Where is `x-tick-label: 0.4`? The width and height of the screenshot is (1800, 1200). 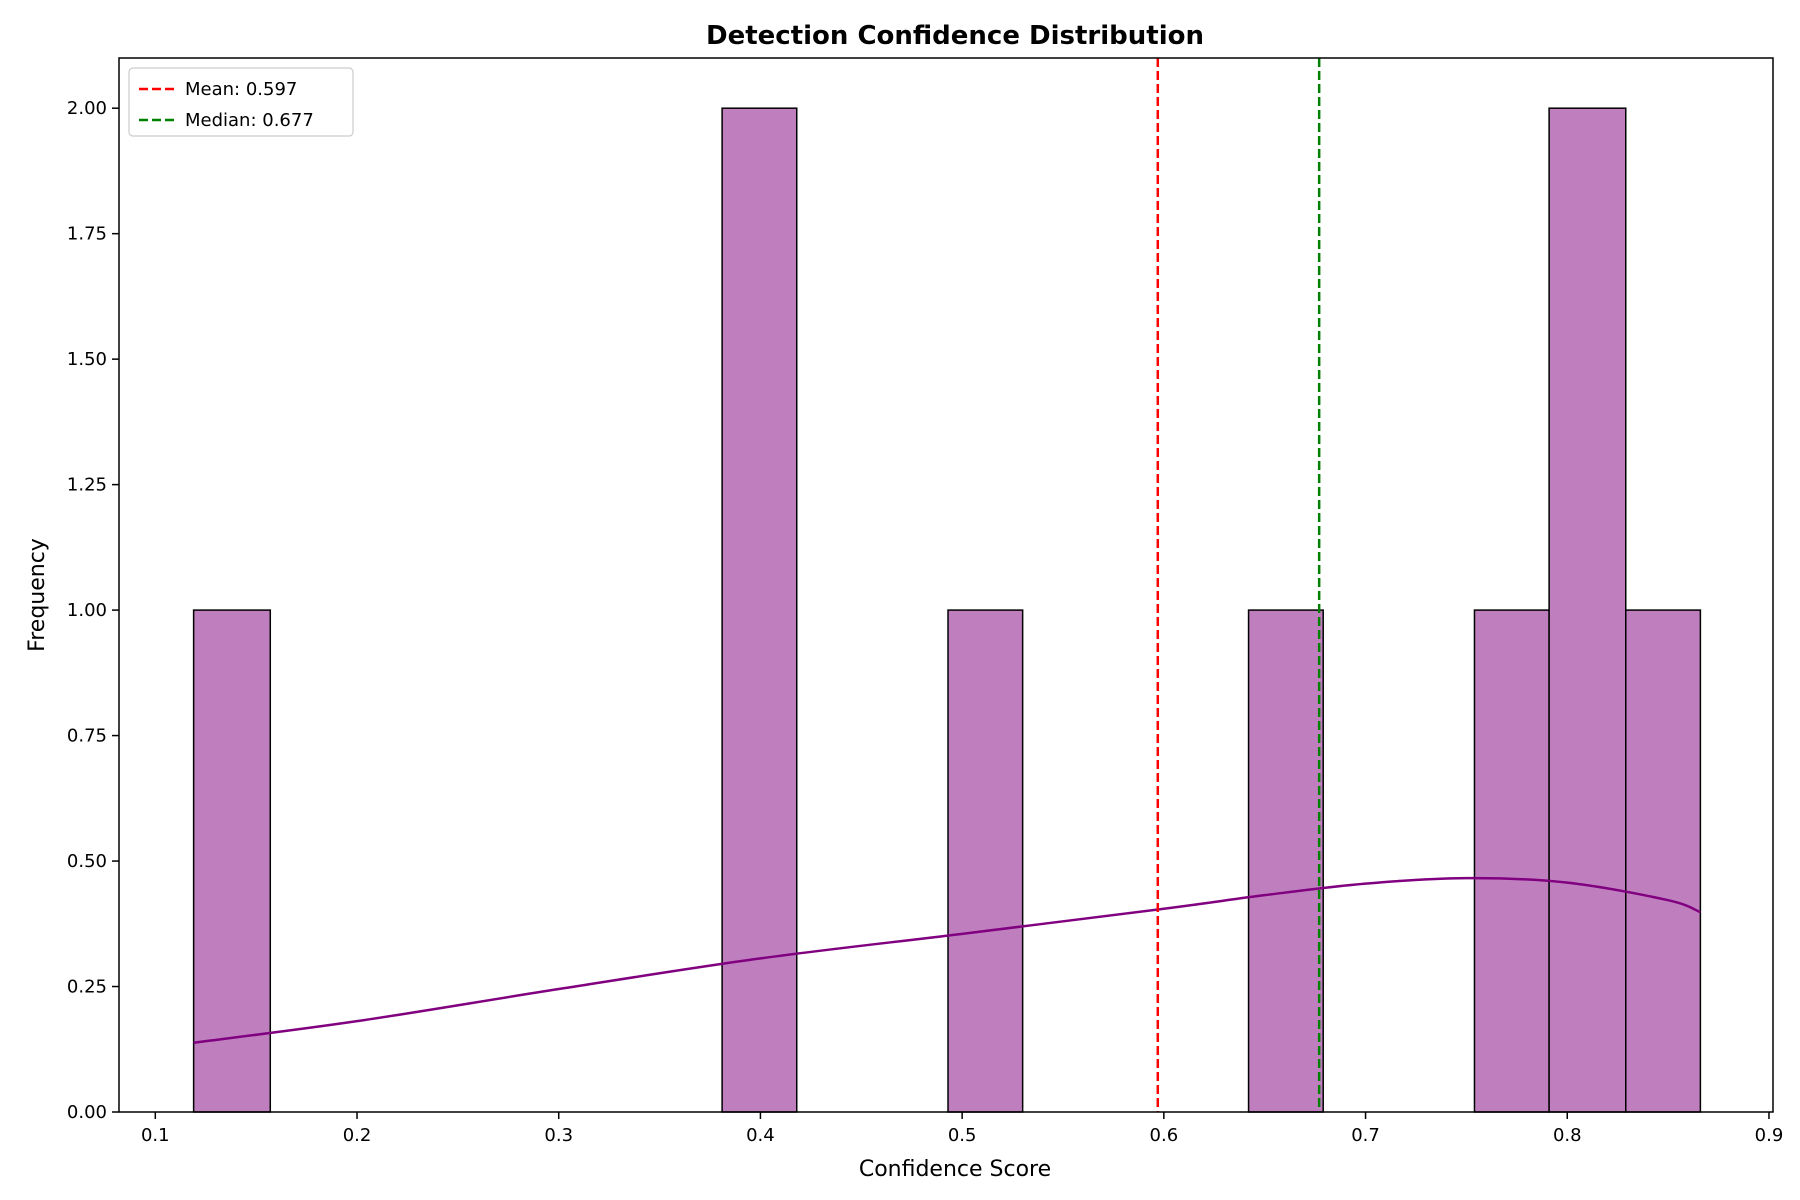
x-tick-label: 0.4 is located at coordinates (760, 1135).